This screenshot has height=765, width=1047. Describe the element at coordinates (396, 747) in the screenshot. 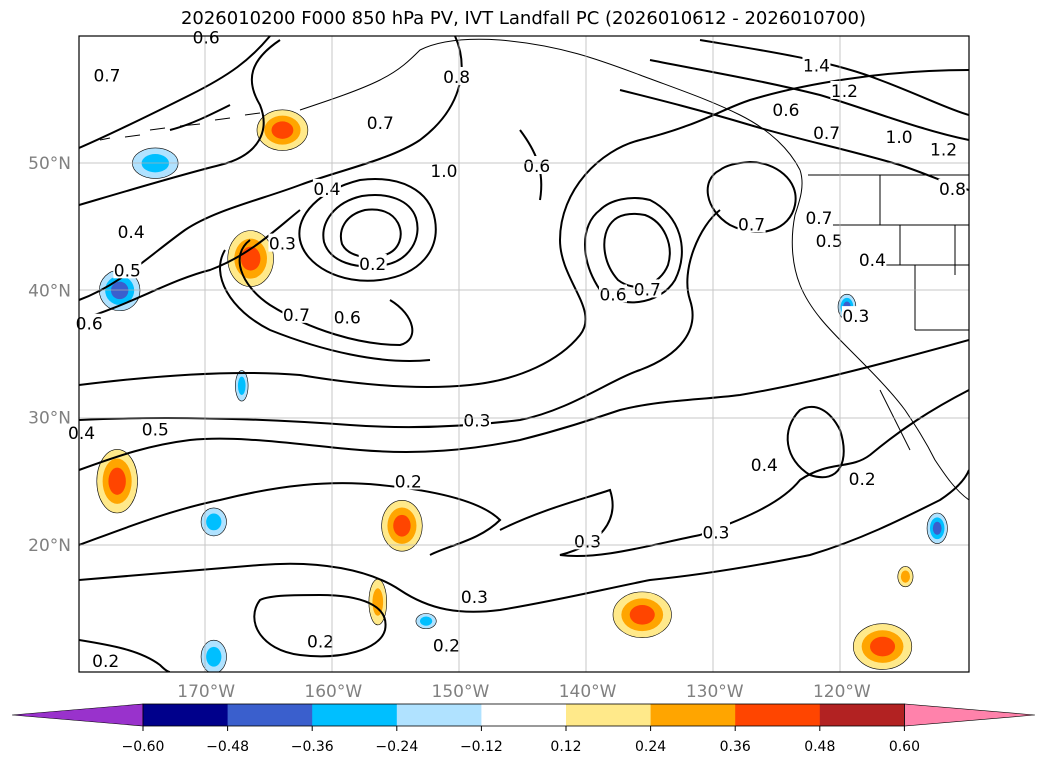

I see `colorbar-tick-label: −0.24` at that location.